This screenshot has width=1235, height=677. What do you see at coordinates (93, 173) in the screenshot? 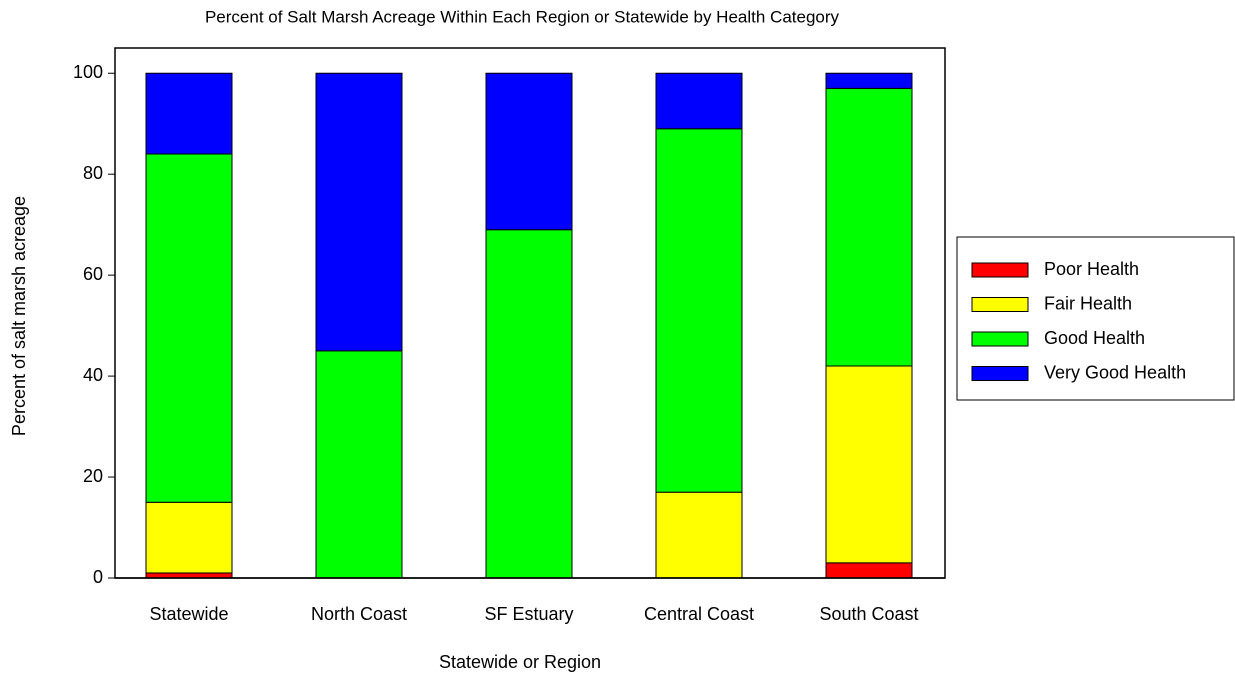
I see `y-tick-label: 80` at bounding box center [93, 173].